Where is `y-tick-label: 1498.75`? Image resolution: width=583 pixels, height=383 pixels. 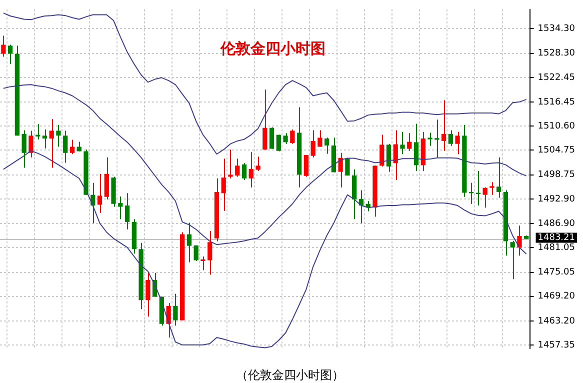 y-tick-label: 1498.75 is located at coordinates (556, 175).